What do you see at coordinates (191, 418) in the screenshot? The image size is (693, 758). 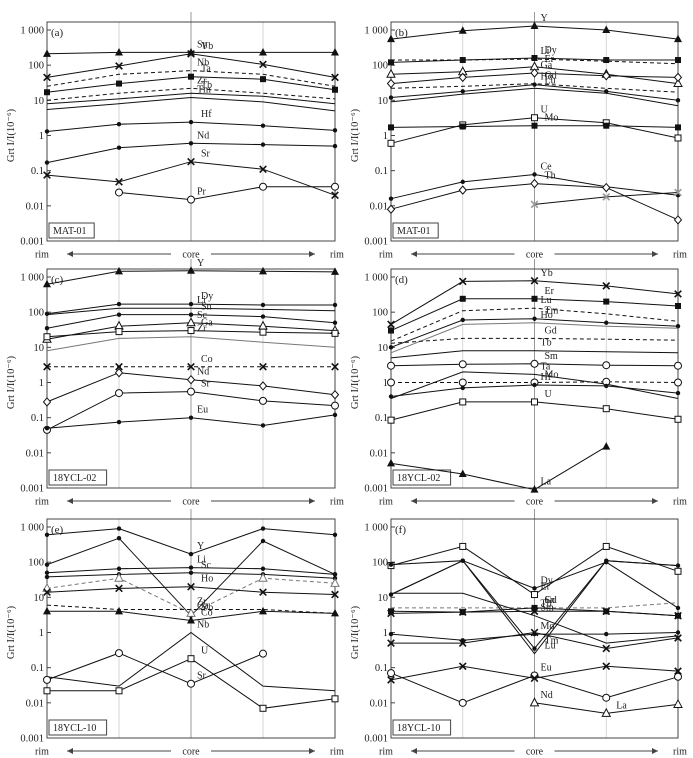 I see `series-eu: Eu` at bounding box center [191, 418].